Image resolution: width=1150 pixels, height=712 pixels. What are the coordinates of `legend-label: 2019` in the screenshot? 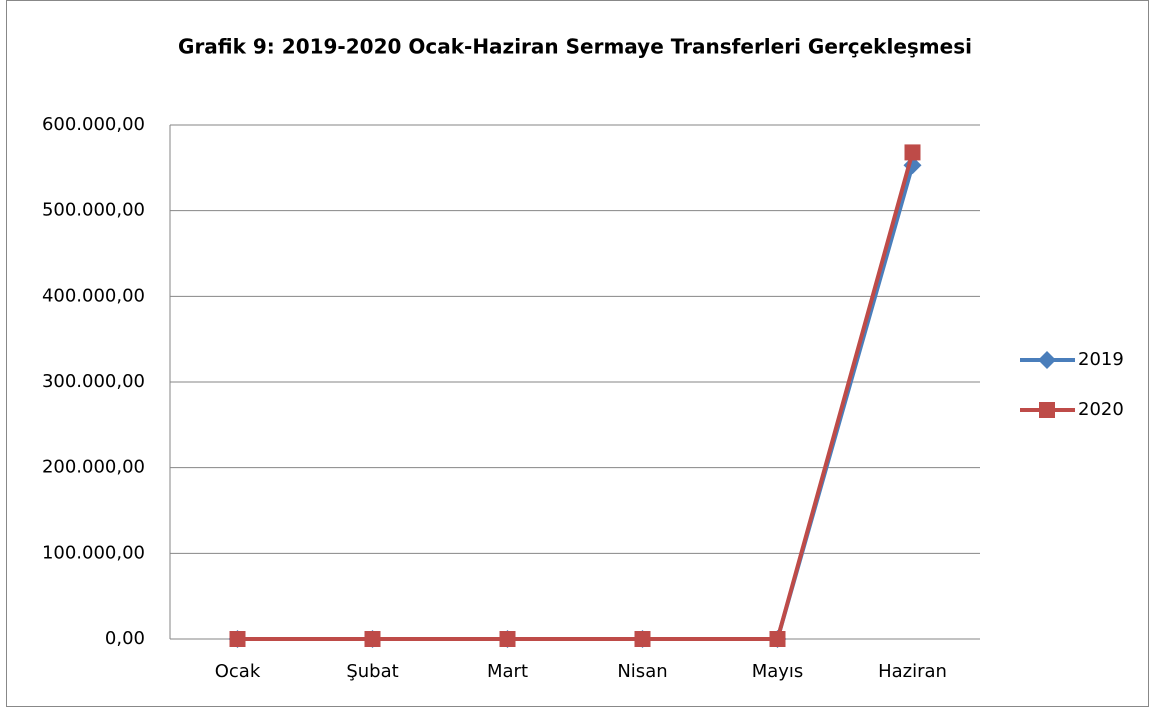 It's located at (1101, 359).